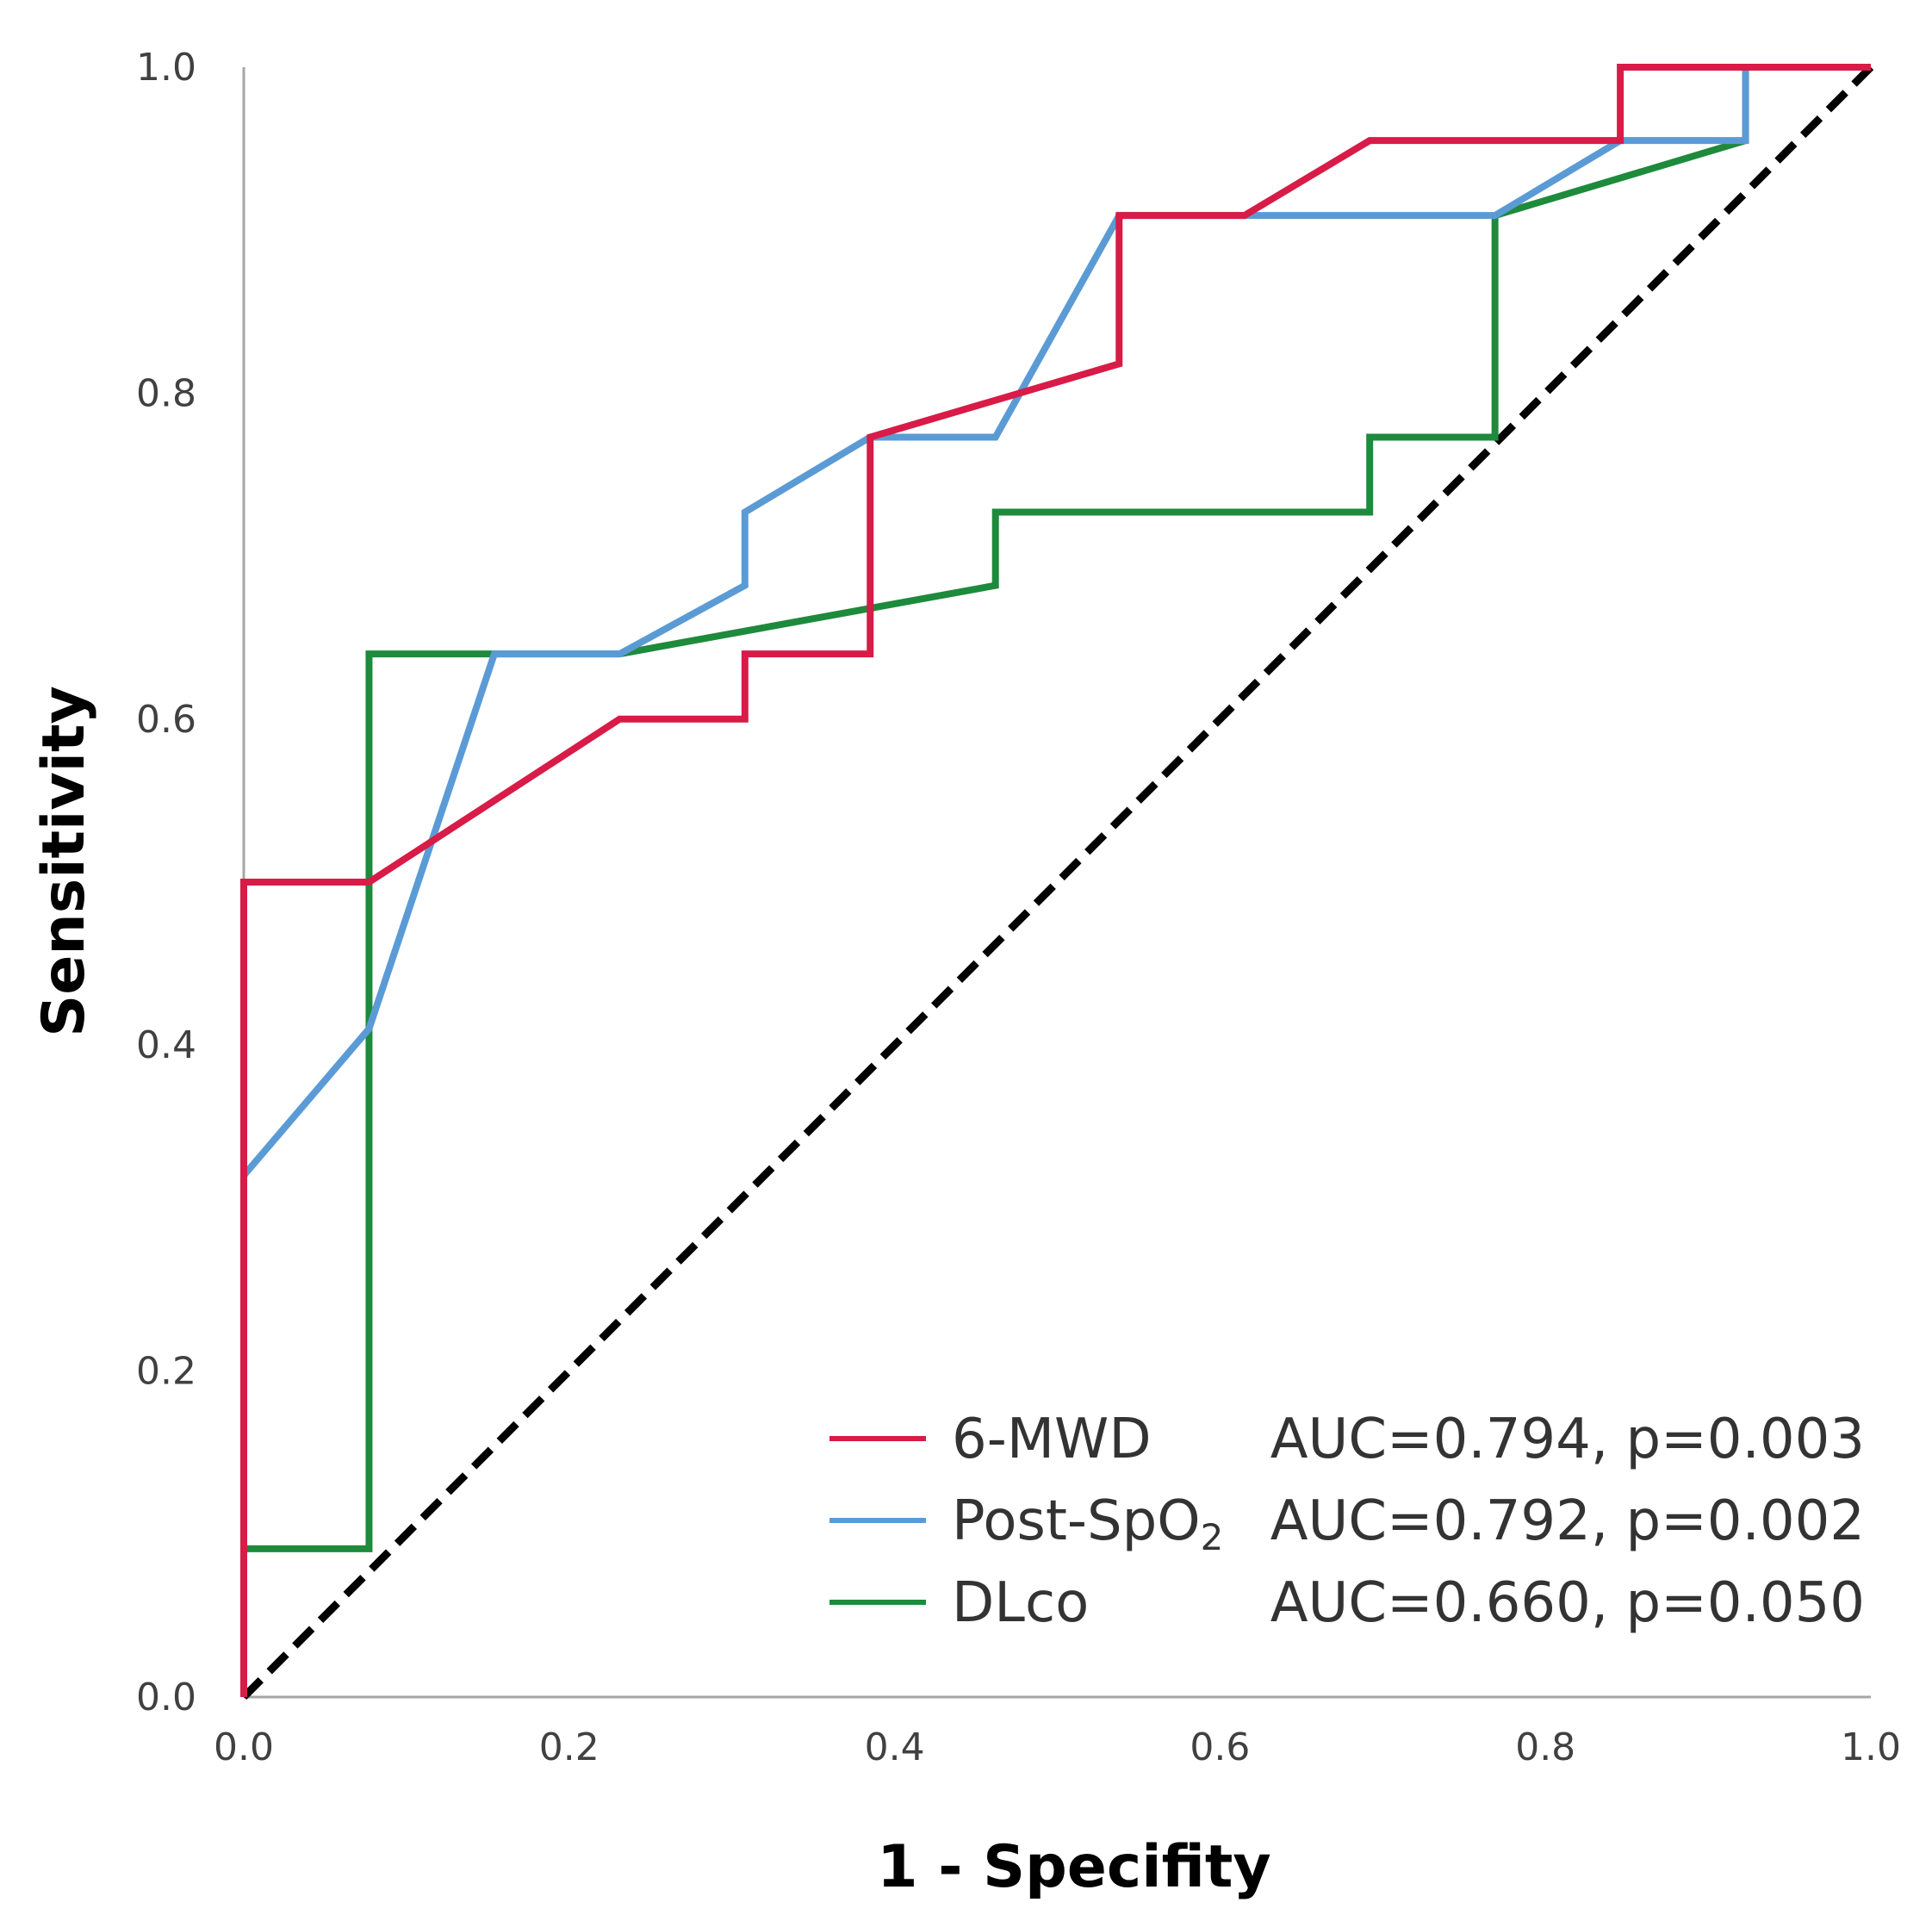 Image resolution: width=1932 pixels, height=1921 pixels. I want to click on legend-series-name: DLco, so click(1020, 1603).